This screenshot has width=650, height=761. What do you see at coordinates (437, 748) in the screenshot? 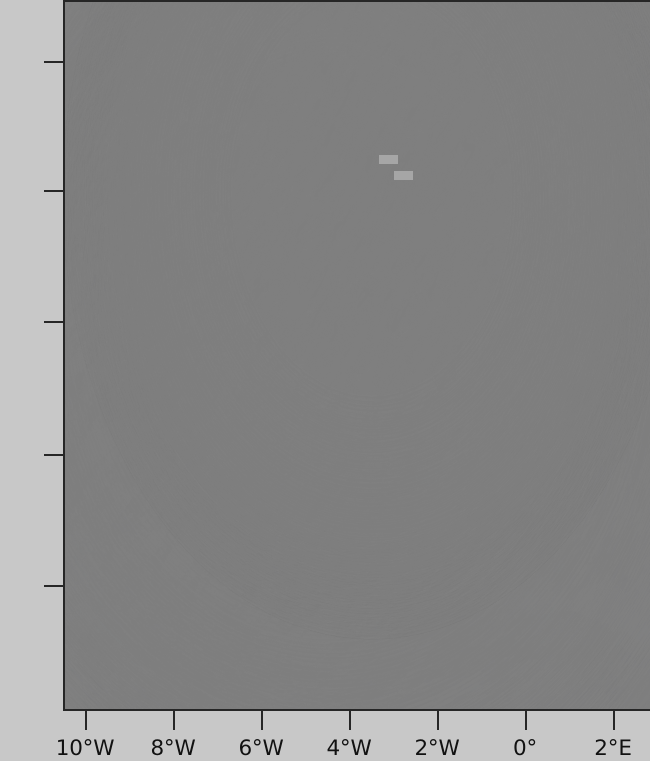
I see `x-tick-label: 2°W` at bounding box center [437, 748].